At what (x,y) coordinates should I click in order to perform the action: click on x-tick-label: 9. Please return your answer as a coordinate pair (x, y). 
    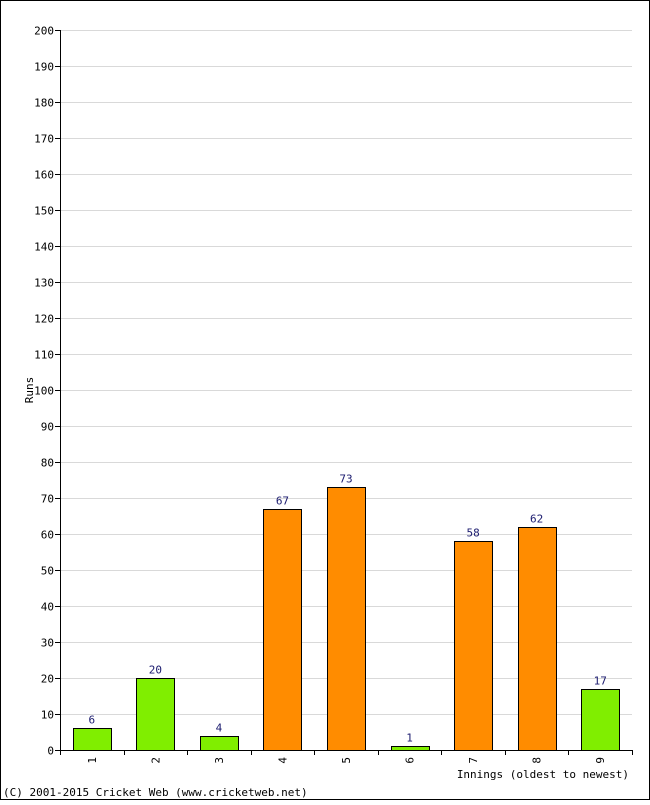
    Looking at the image, I should click on (600, 760).